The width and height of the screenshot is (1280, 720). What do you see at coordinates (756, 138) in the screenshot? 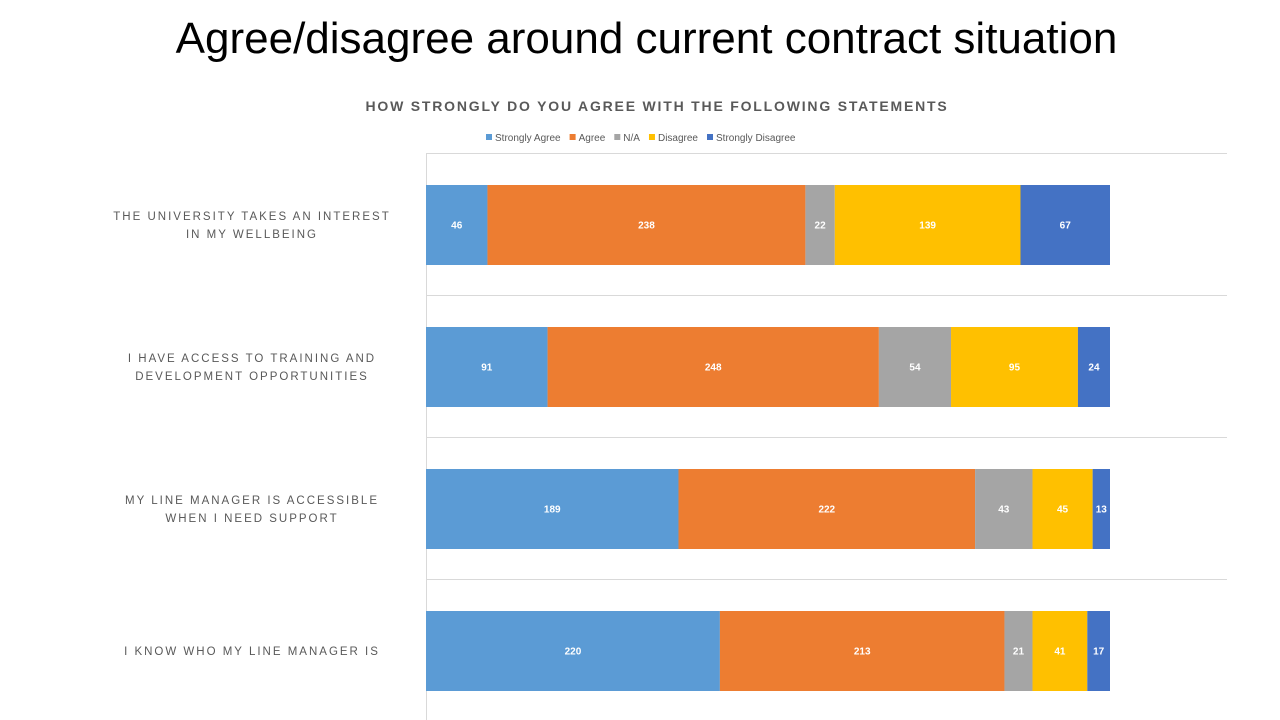
I see `legend-label-strongly-disagree: Strongly Disagree` at bounding box center [756, 138].